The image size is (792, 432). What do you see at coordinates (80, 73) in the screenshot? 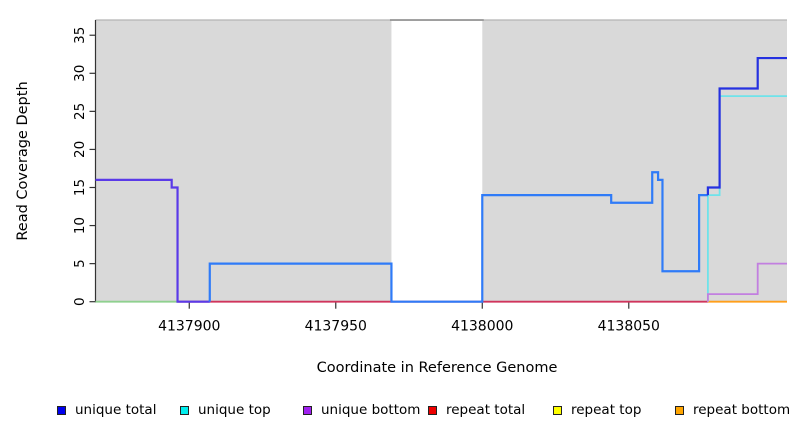
I see `y-tick-label: 30` at bounding box center [80, 73].